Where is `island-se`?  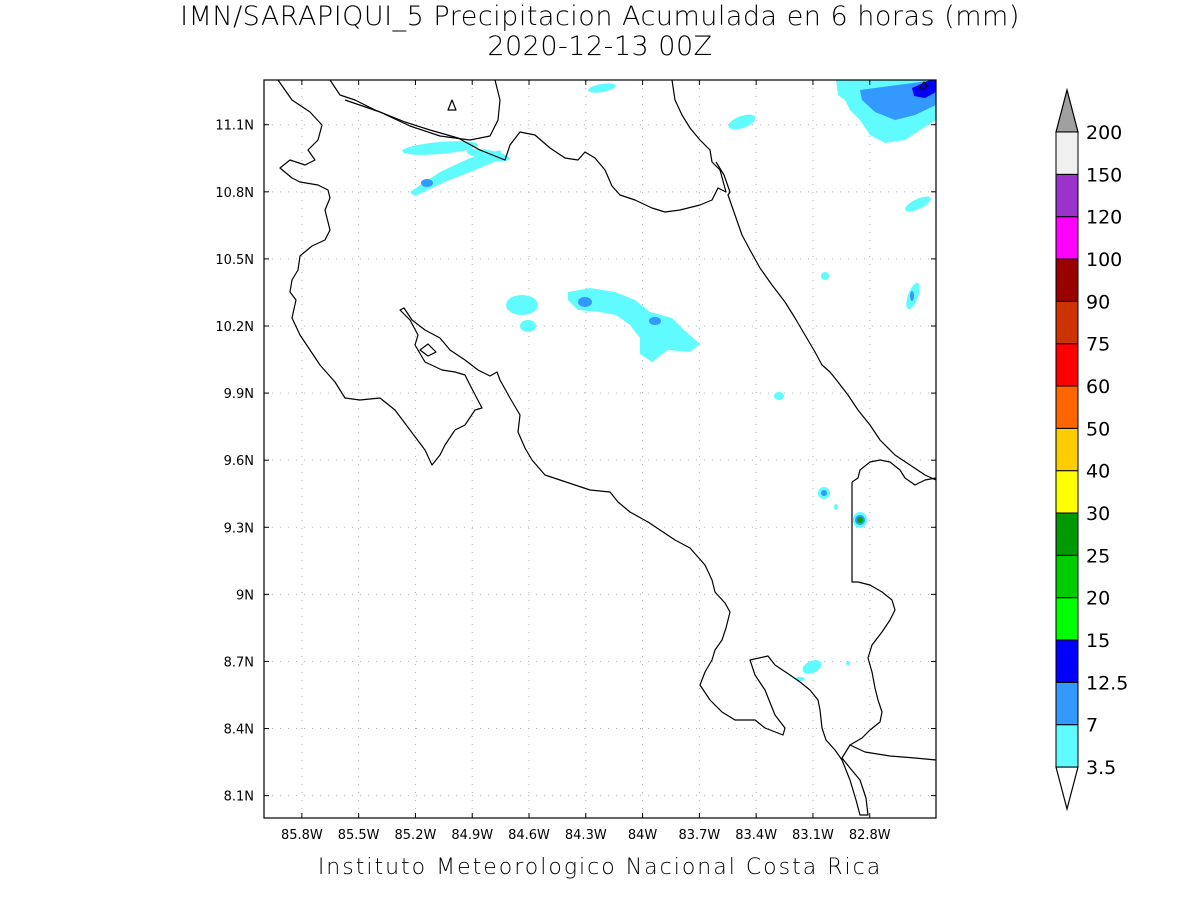
island-se is located at coordinates (924, 86).